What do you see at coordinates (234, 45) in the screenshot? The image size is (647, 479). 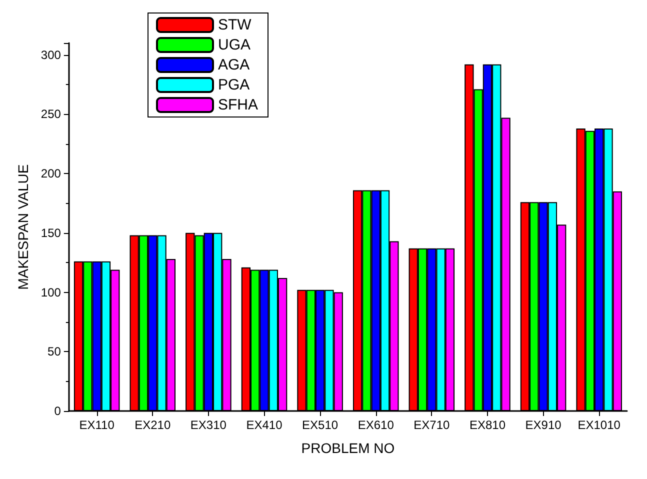 I see `legend-label: UGA` at bounding box center [234, 45].